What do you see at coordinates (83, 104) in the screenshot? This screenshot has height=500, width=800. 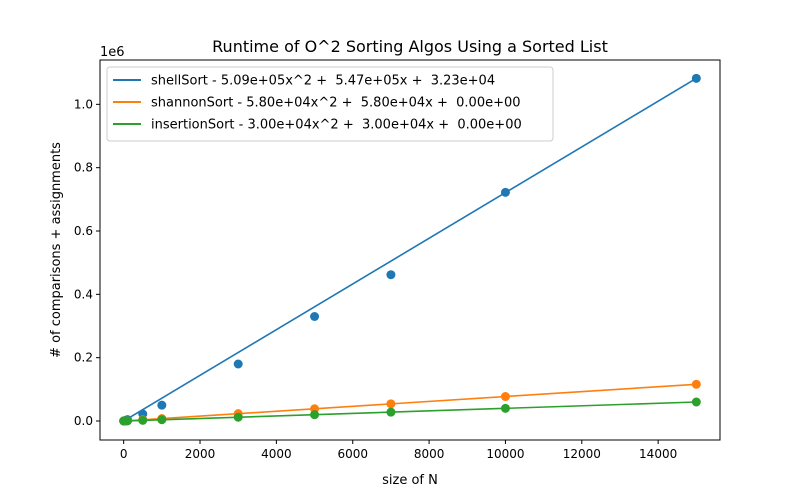 I see `y-tick-label: 1.0` at bounding box center [83, 104].